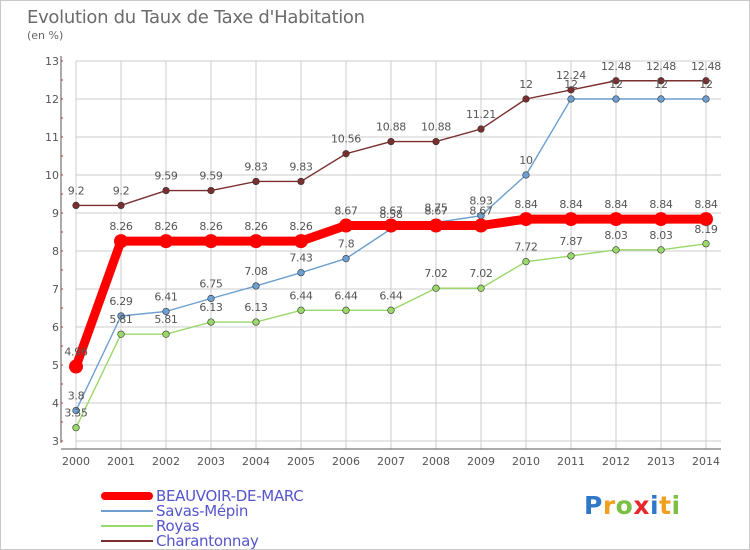 Image resolution: width=750 pixels, height=550 pixels. I want to click on x-tick-label: 2014, so click(706, 461).